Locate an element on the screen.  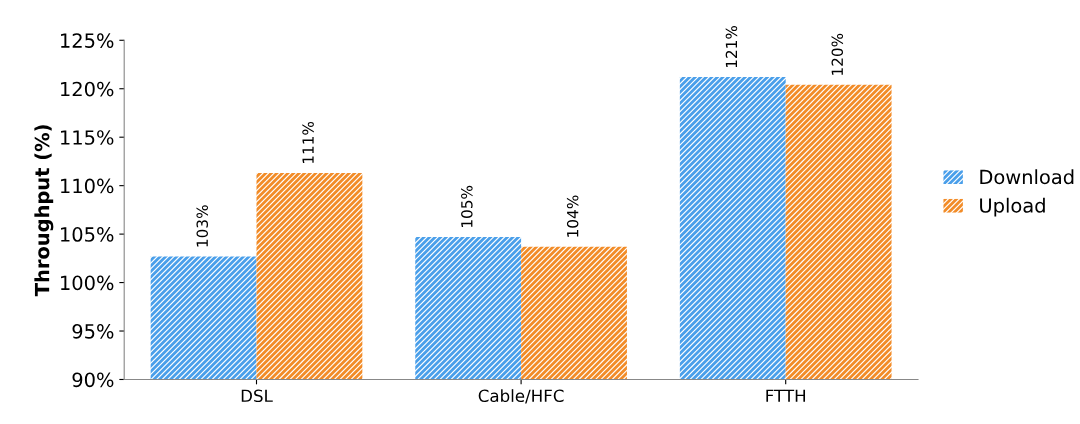
y-axis-title: Throughput (%) is located at coordinates (44, 211).